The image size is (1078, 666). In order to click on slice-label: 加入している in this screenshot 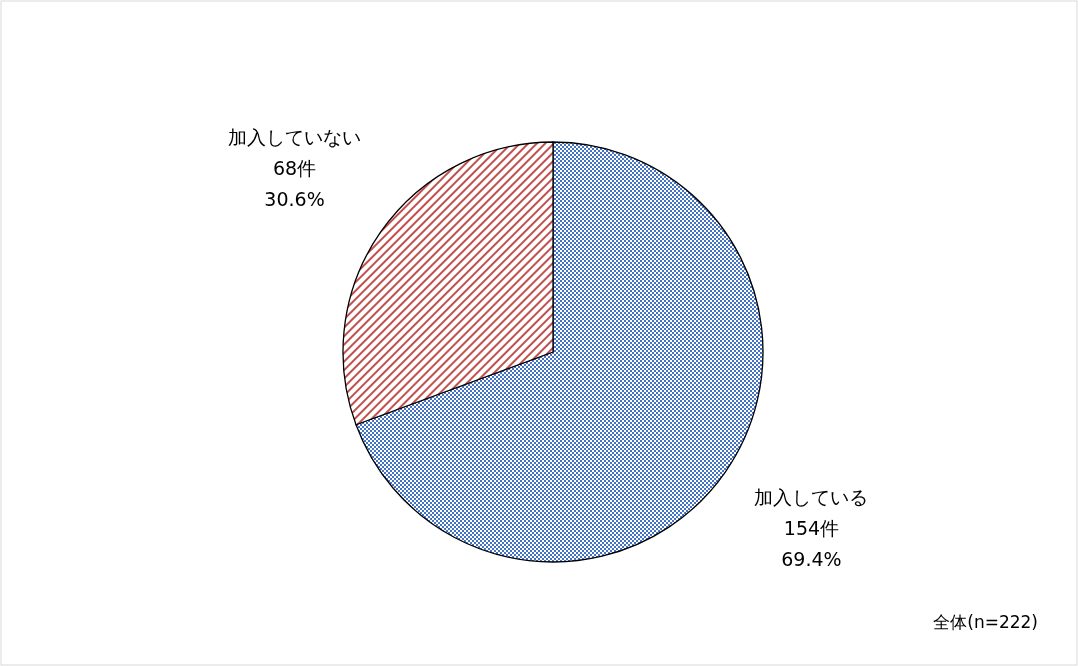, I will do `click(811, 497)`.